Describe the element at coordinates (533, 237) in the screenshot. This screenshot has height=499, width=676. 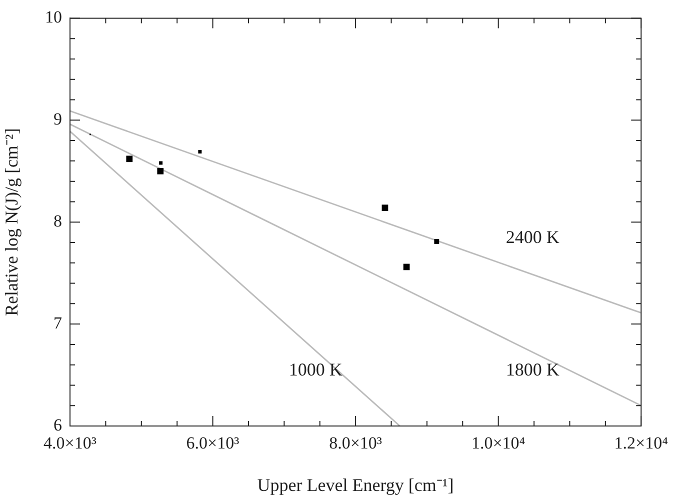
I see `series-label: 2400 K` at that location.